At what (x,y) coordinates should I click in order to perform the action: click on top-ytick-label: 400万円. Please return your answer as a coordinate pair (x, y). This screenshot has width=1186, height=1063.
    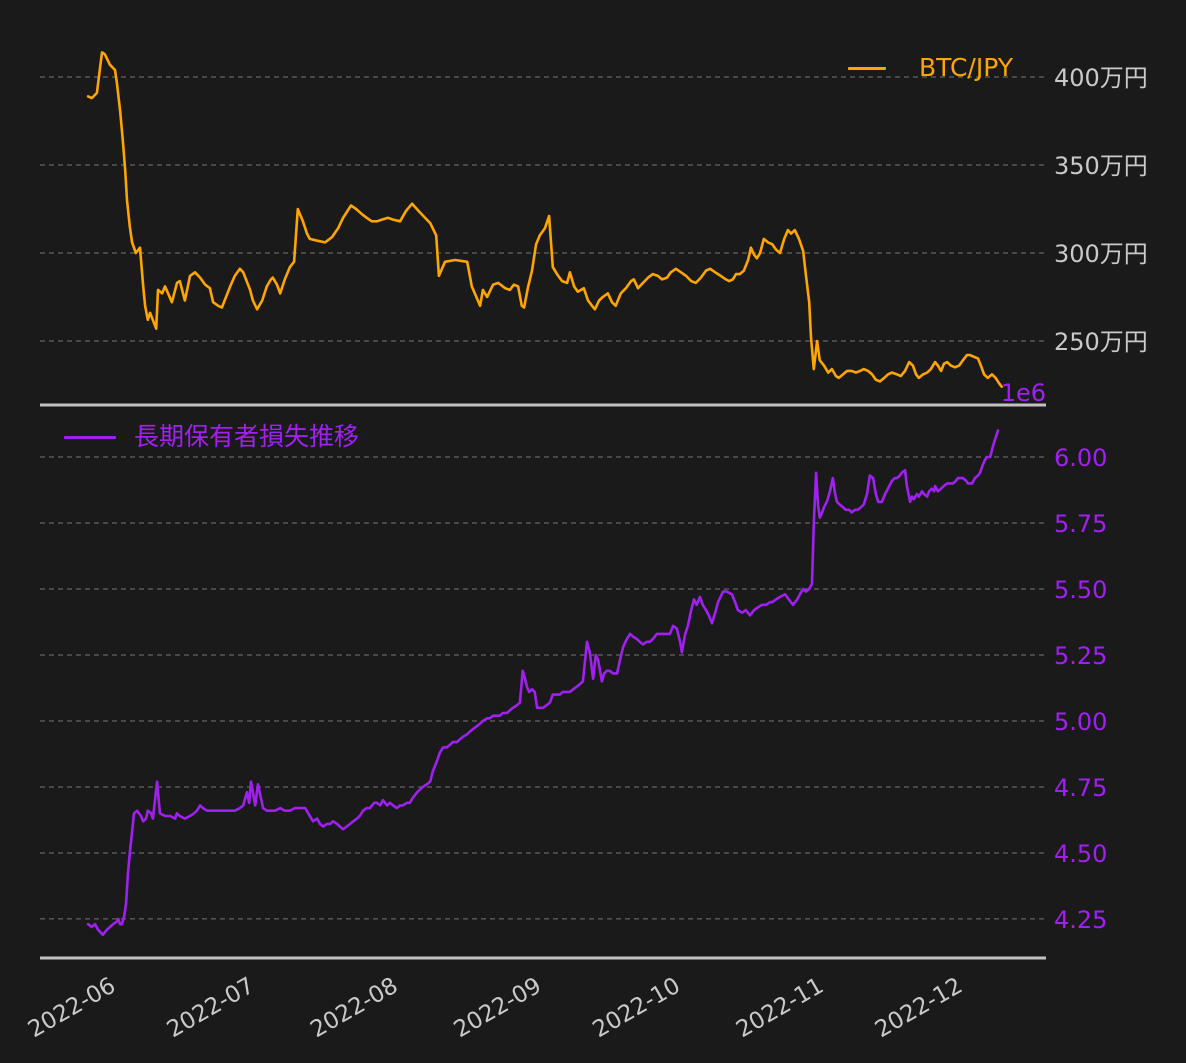
    Looking at the image, I should click on (1101, 78).